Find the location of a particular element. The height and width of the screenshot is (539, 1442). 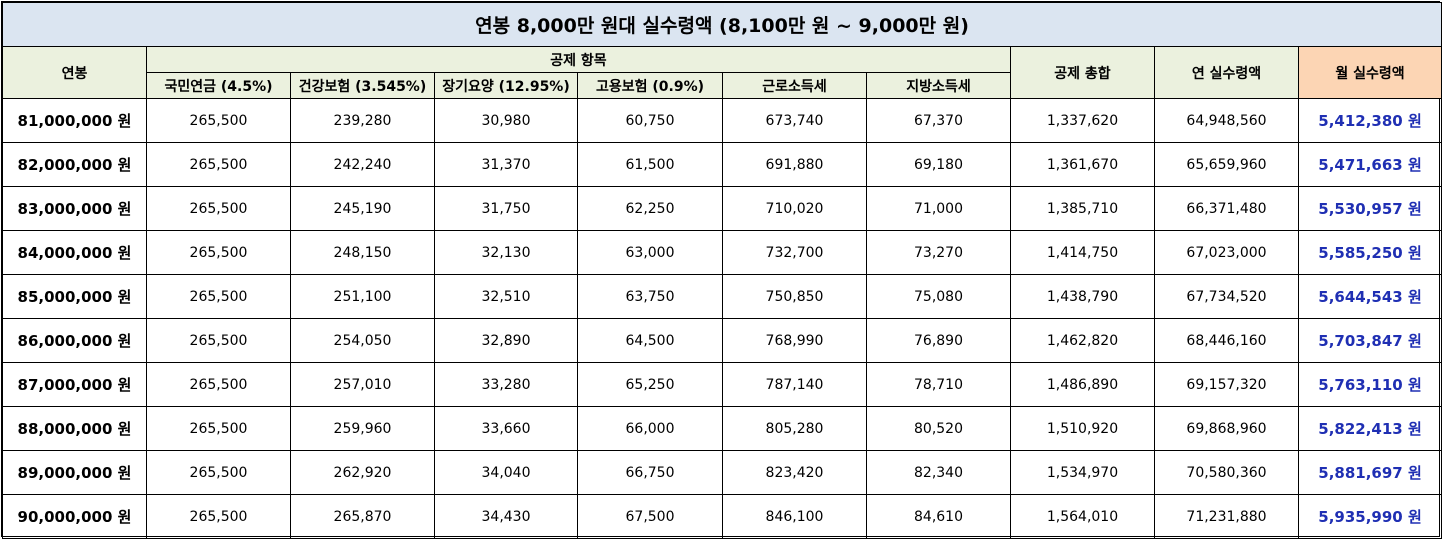

cell-local-tax: 71,000 is located at coordinates (938, 208).